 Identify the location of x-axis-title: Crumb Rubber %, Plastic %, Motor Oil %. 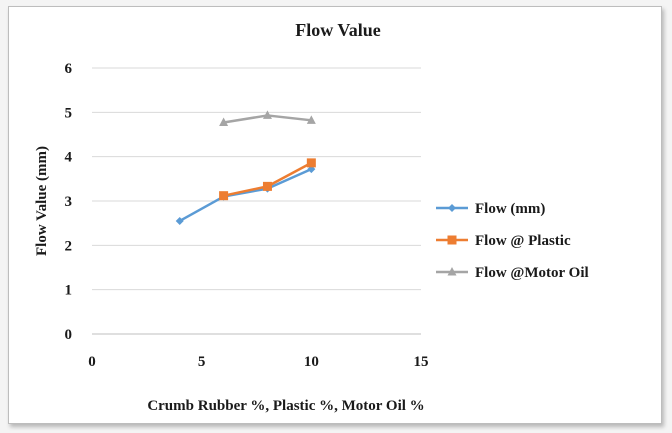
(285, 406).